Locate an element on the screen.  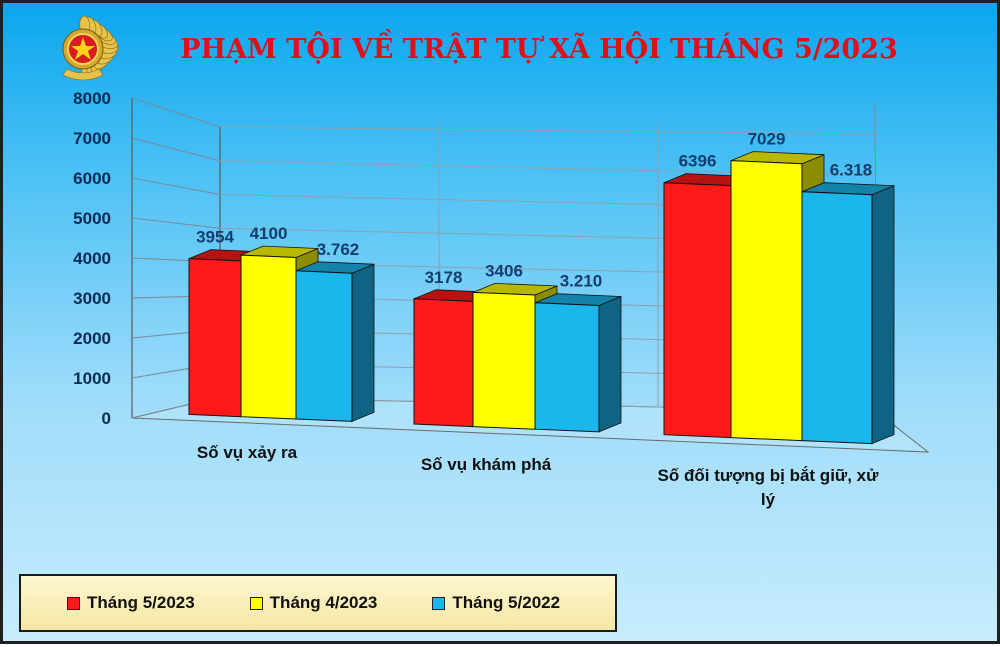
category-label: Số vụ khám phá is located at coordinates (486, 464).